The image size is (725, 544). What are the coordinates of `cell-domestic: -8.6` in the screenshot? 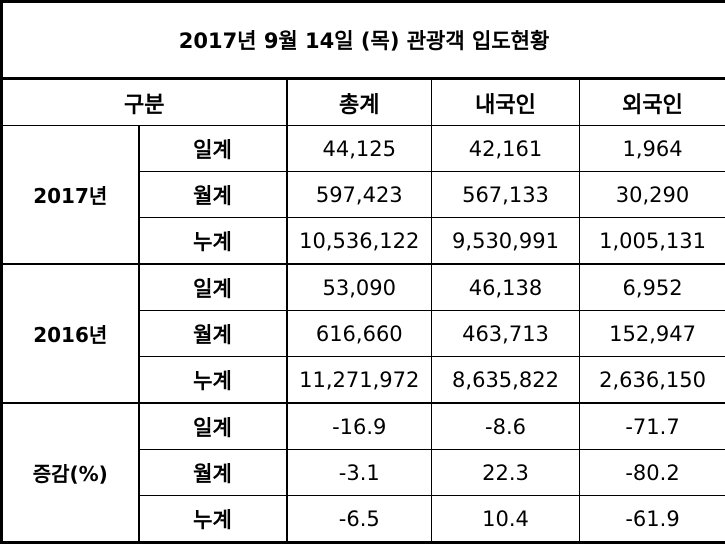 It's located at (506, 426).